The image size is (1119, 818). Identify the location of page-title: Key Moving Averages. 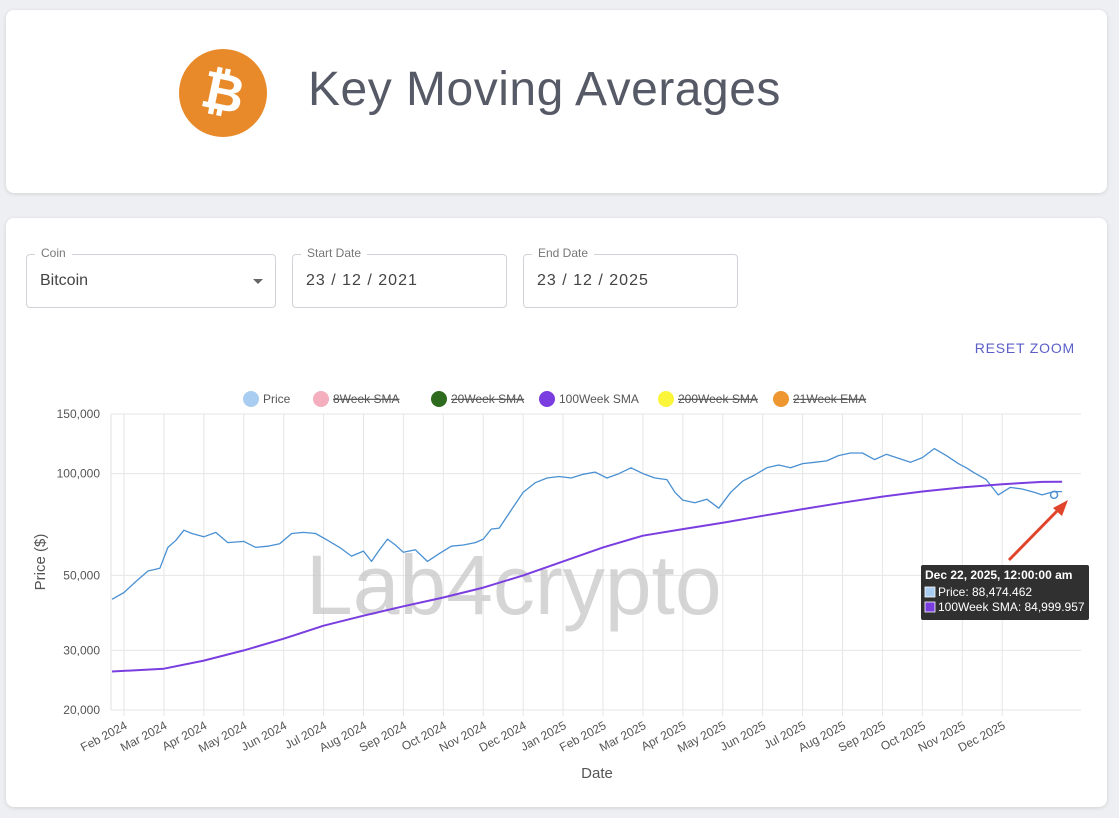
(544, 89).